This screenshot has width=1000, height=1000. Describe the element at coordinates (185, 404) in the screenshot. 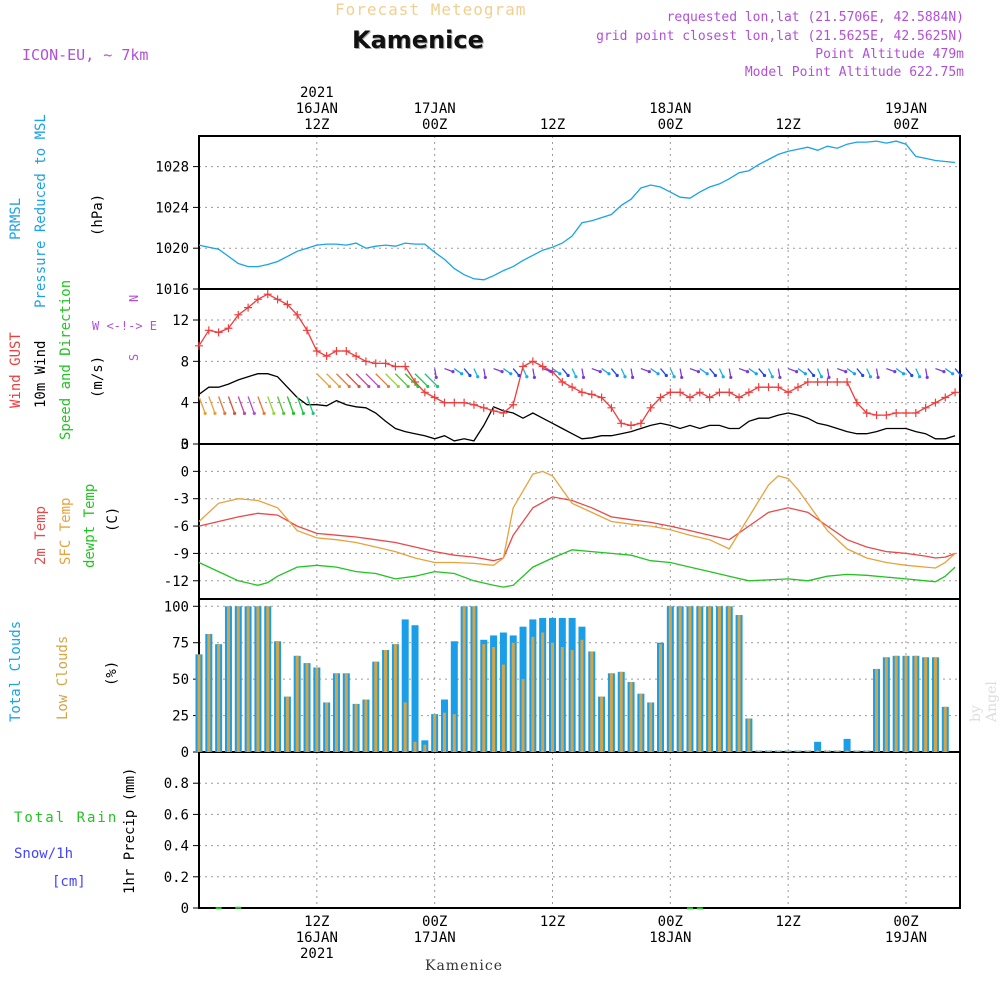

I see `y-tick-label: 4` at that location.